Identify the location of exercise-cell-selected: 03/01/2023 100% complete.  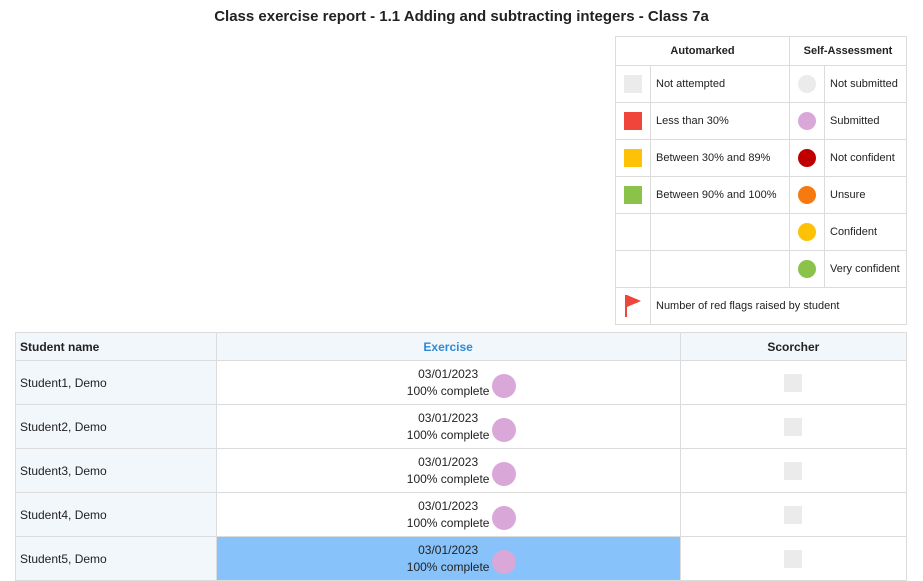
(448, 558).